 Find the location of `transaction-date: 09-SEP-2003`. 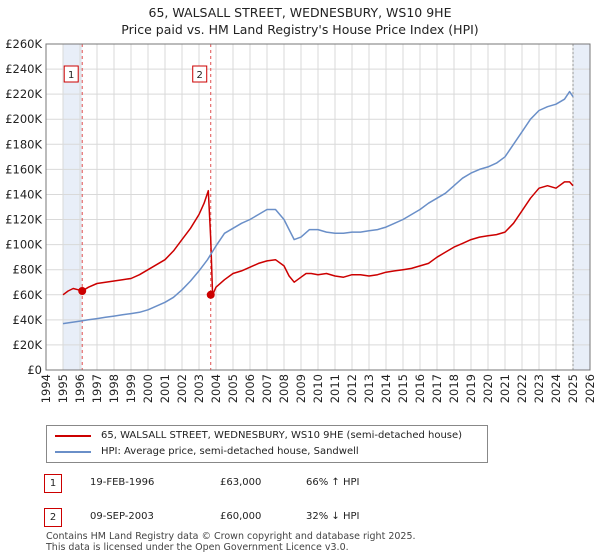

transaction-date: 09-SEP-2003 is located at coordinates (122, 516).